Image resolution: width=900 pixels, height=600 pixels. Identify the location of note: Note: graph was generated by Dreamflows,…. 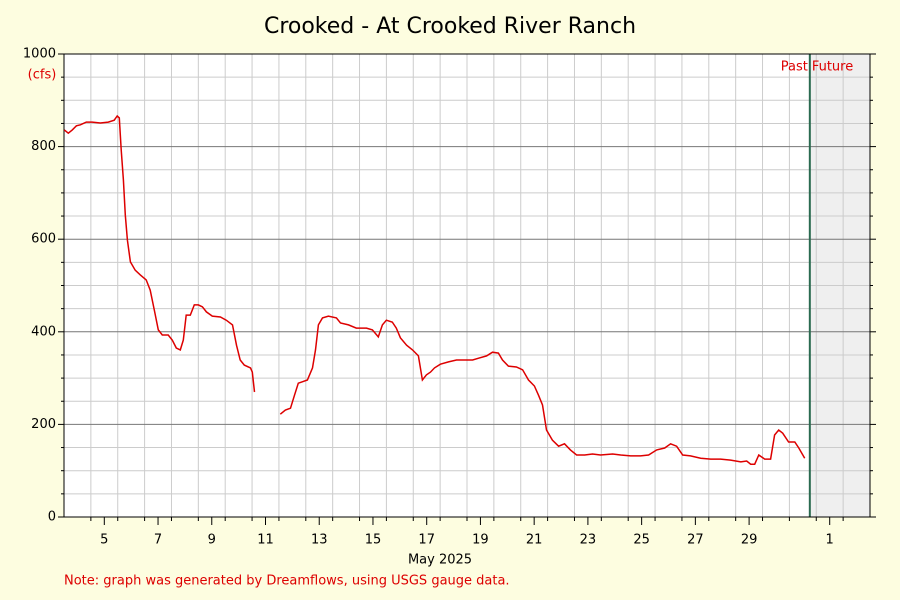
(287, 581).